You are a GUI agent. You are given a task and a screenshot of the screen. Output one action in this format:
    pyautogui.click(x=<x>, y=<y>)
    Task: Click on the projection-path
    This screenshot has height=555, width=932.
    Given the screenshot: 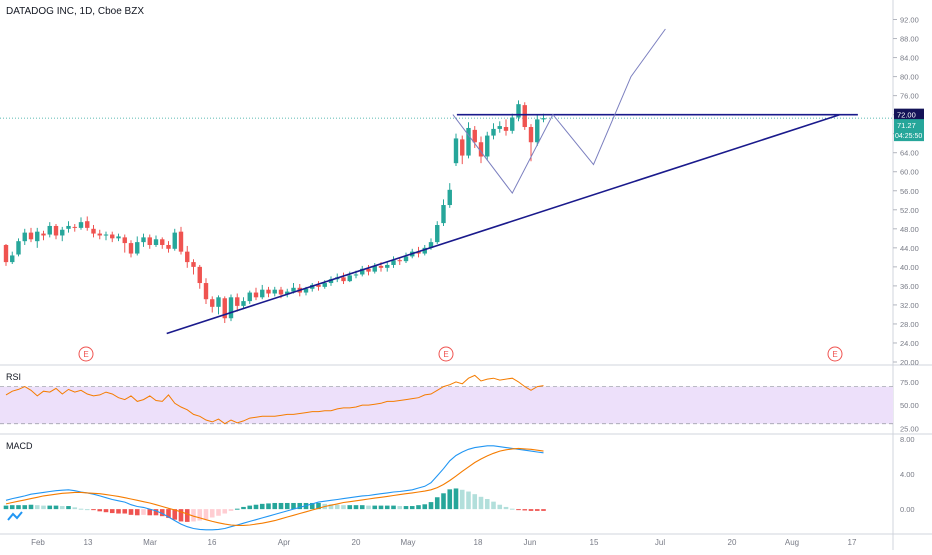 What is the action you would take?
    pyautogui.click(x=559, y=111)
    